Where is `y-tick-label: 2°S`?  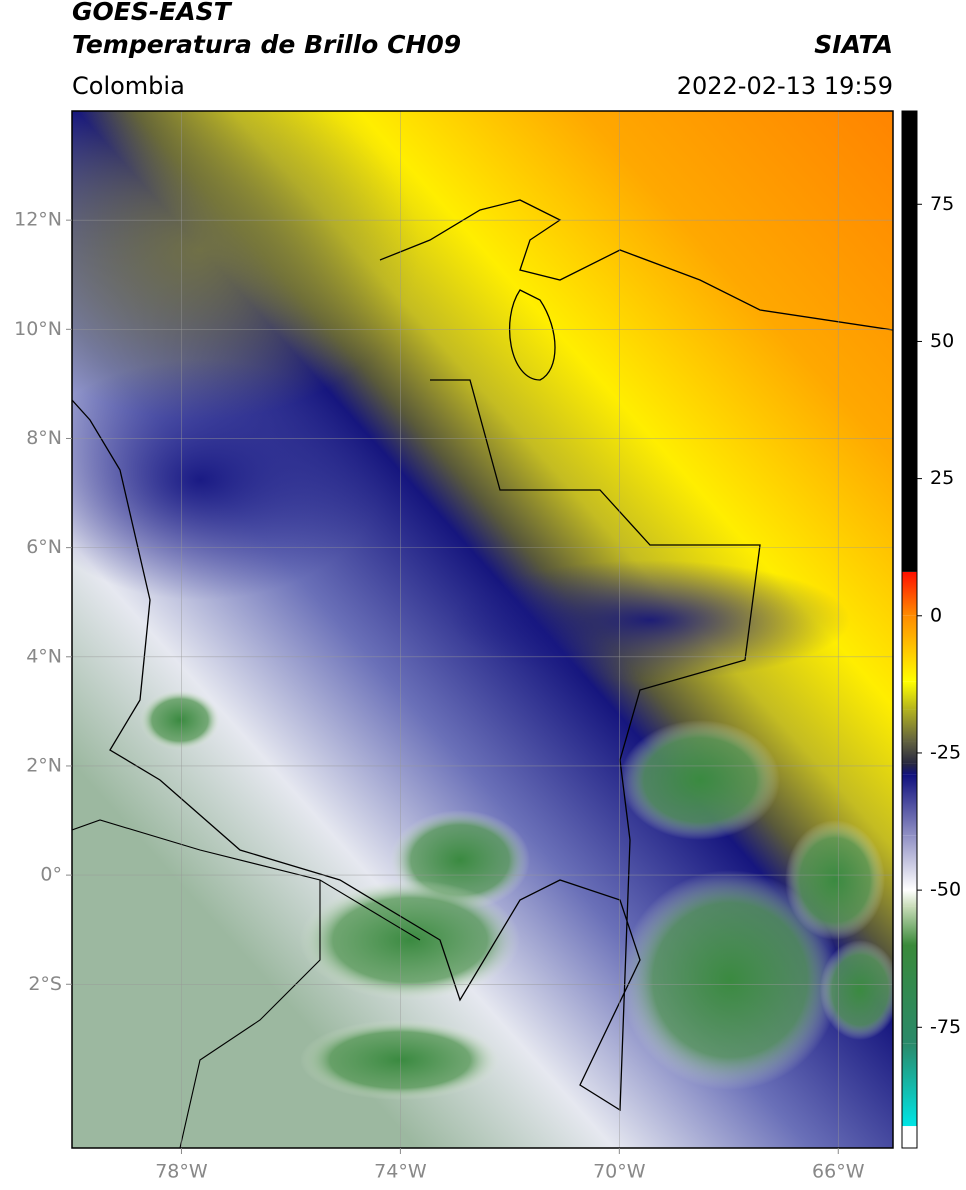
y-tick-label: 2°S is located at coordinates (45, 984).